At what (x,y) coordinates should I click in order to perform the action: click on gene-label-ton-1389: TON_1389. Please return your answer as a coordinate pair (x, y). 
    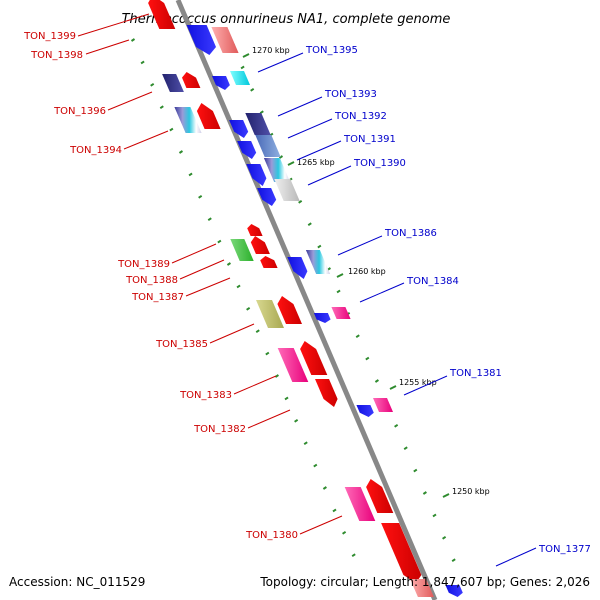
    Looking at the image, I should click on (143, 264).